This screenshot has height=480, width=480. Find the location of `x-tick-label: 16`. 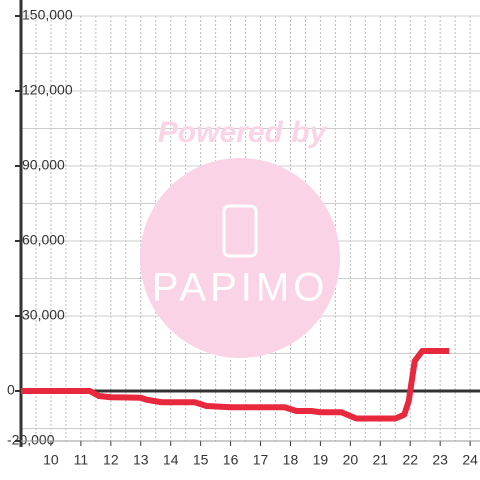

x-tick-label: 16 is located at coordinates (231, 460).